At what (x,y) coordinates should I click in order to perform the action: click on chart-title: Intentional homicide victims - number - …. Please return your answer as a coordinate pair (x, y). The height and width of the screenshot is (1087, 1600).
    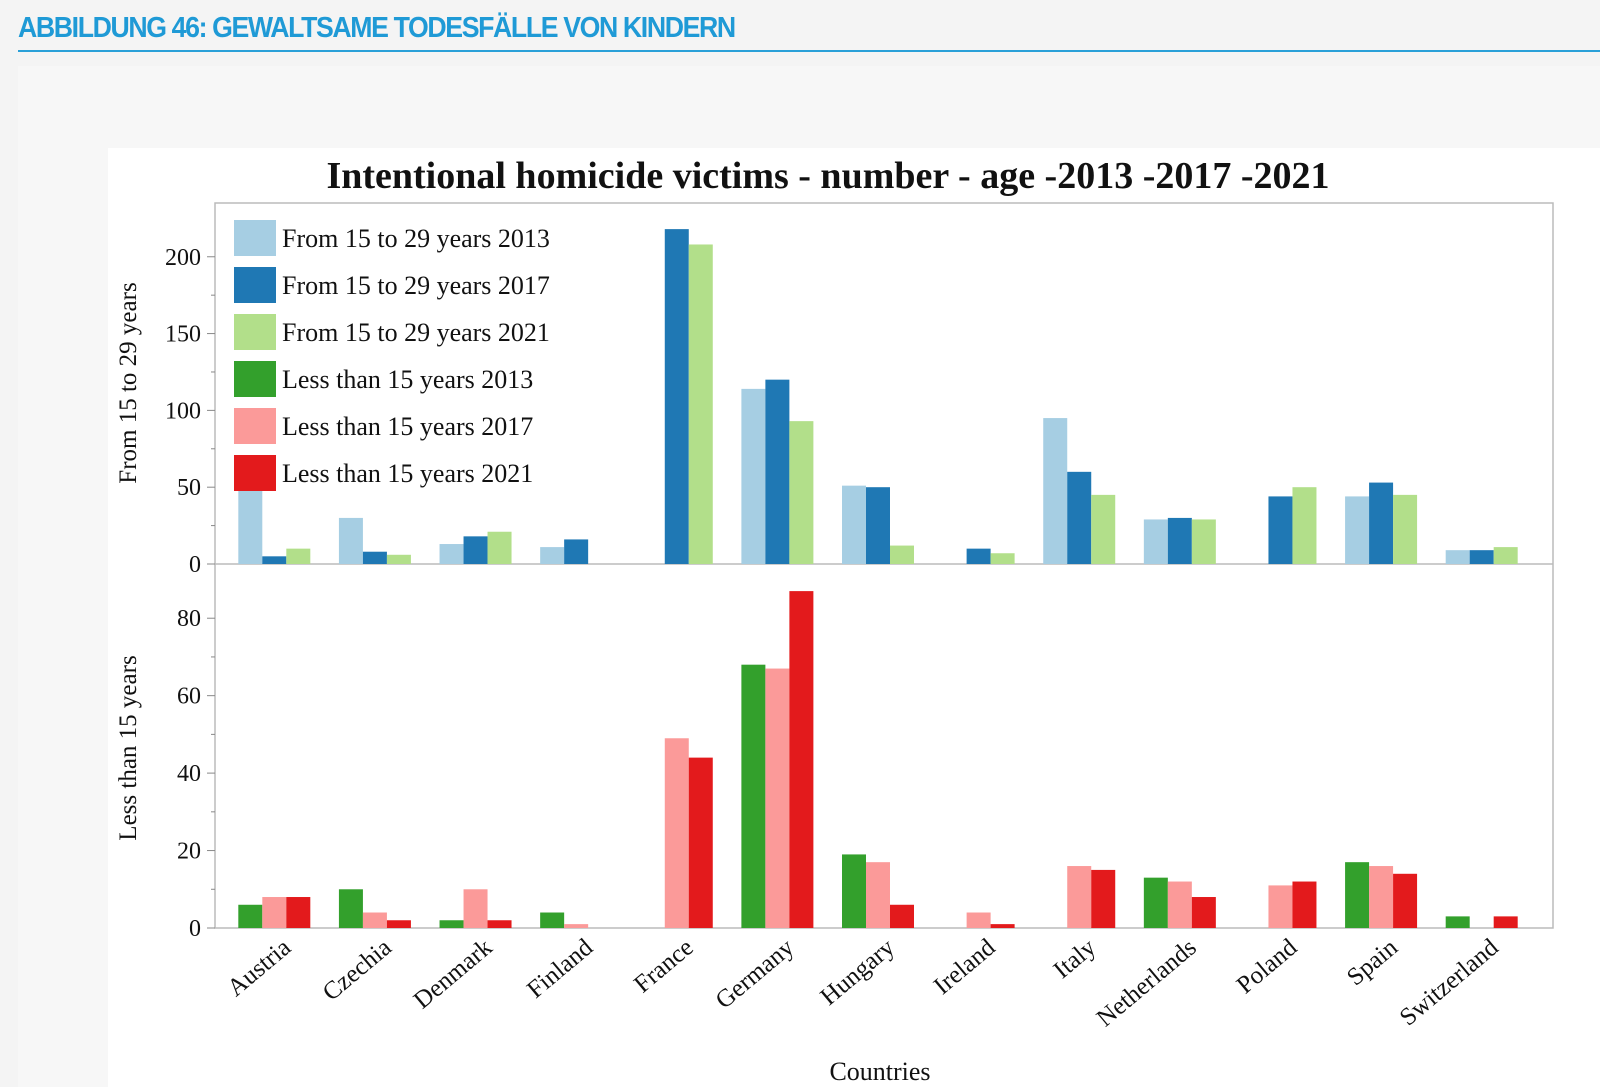
    Looking at the image, I should click on (827, 176).